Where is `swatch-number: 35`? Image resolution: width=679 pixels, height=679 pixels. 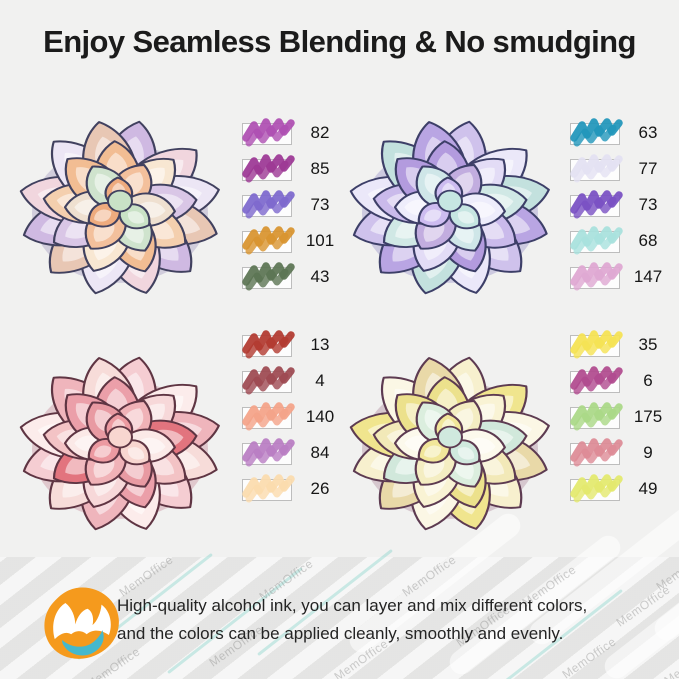
swatch-number: 35 is located at coordinates (648, 344).